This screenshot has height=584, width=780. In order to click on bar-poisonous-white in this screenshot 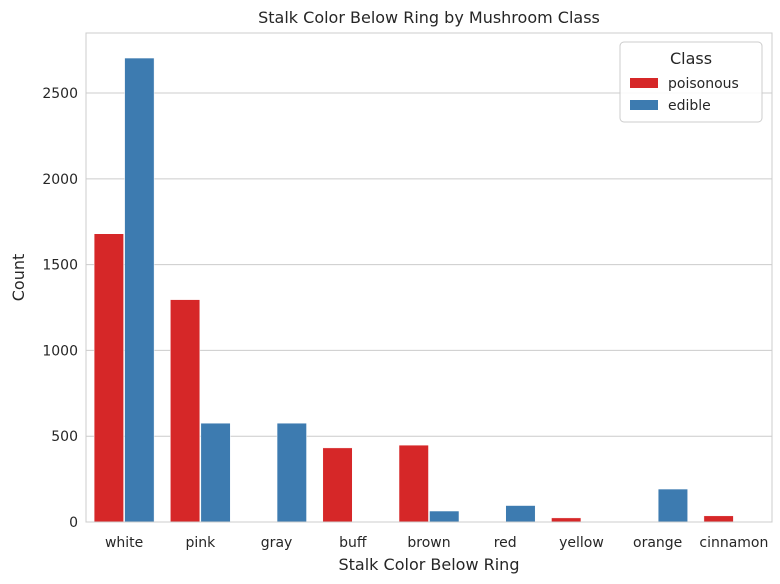, I will do `click(108, 378)`.